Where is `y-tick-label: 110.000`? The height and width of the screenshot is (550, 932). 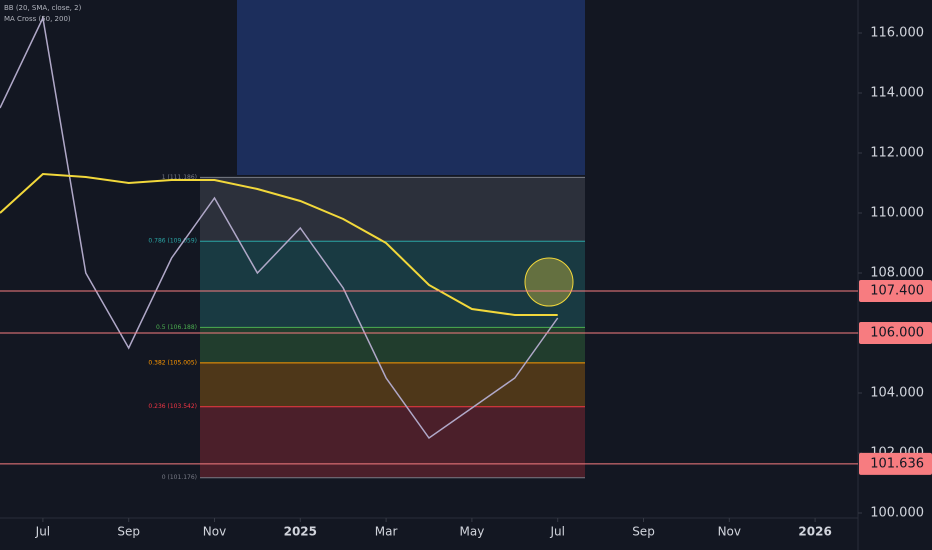
y-tick-label: 110.000 is located at coordinates (897, 213).